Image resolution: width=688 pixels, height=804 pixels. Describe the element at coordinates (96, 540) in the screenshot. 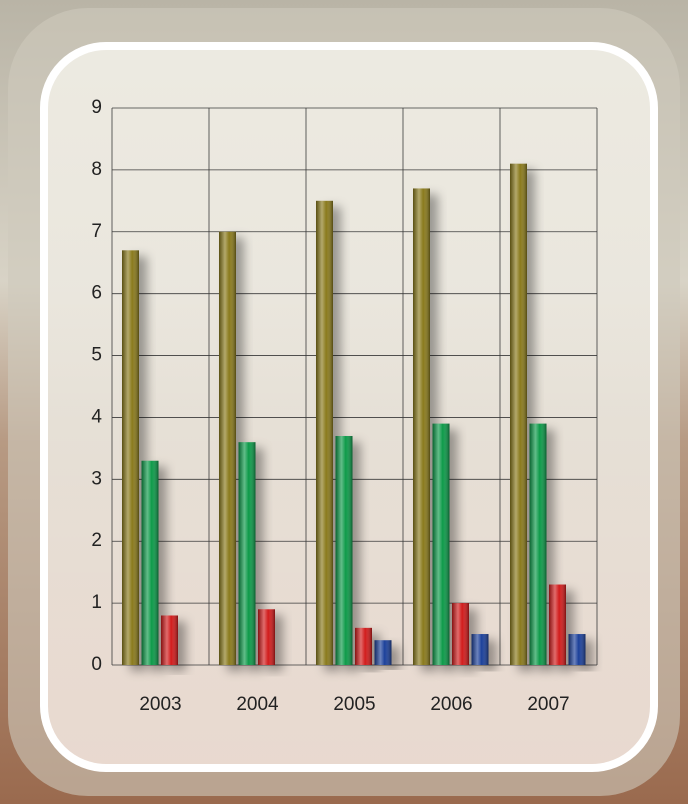

I see `y-tick-label: 2` at that location.